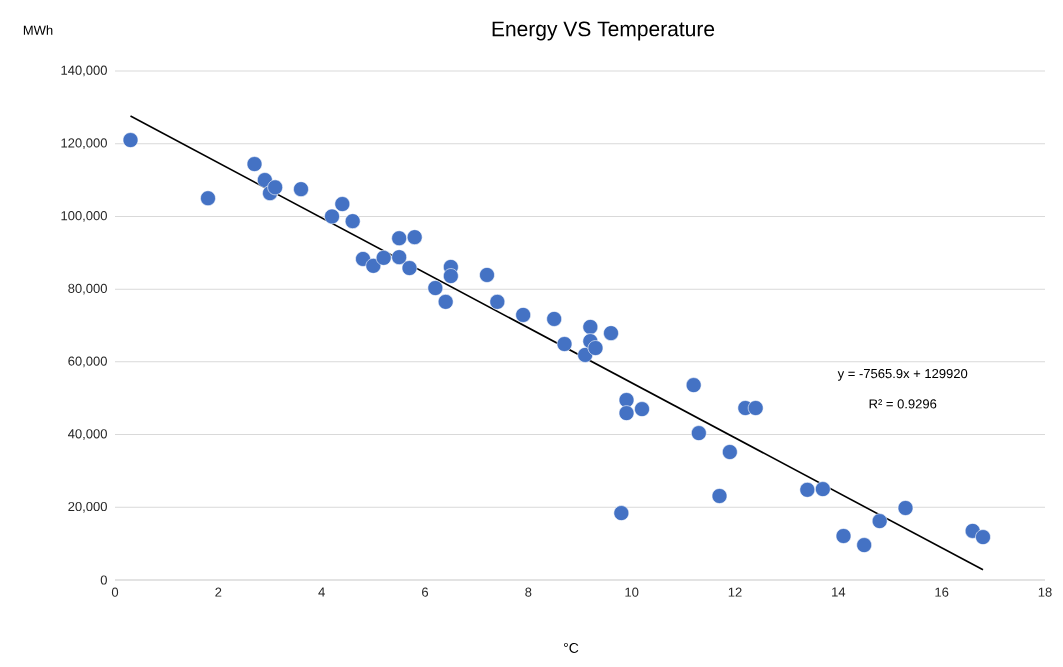 Image resolution: width=1063 pixels, height=667 pixels. What do you see at coordinates (115, 592) in the screenshot?
I see `x-tick-label: 0` at bounding box center [115, 592].